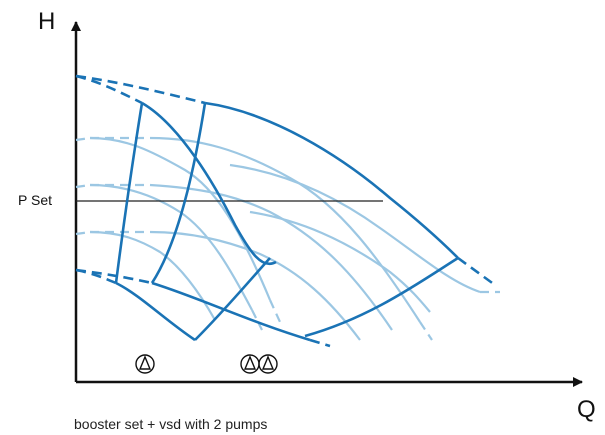 This screenshot has width=605, height=435. I want to click on single-pump-symbol, so click(145, 364).